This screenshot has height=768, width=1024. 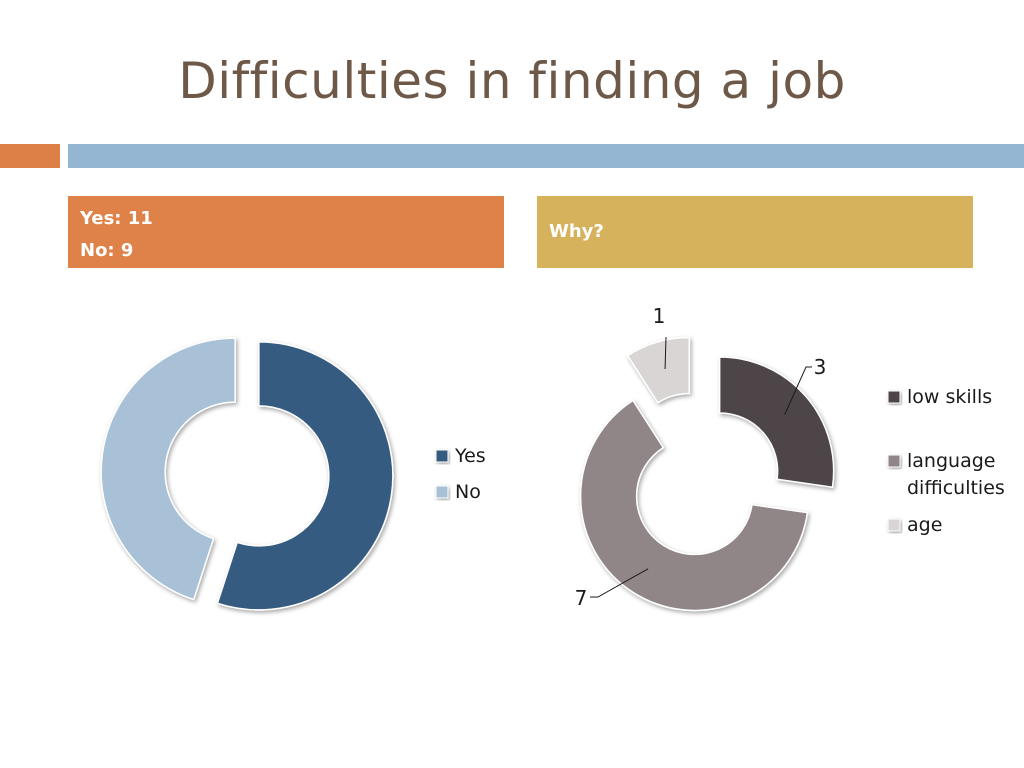 What do you see at coordinates (956, 474) in the screenshot?
I see `legend-label-language-difficulties: language difficulties` at bounding box center [956, 474].